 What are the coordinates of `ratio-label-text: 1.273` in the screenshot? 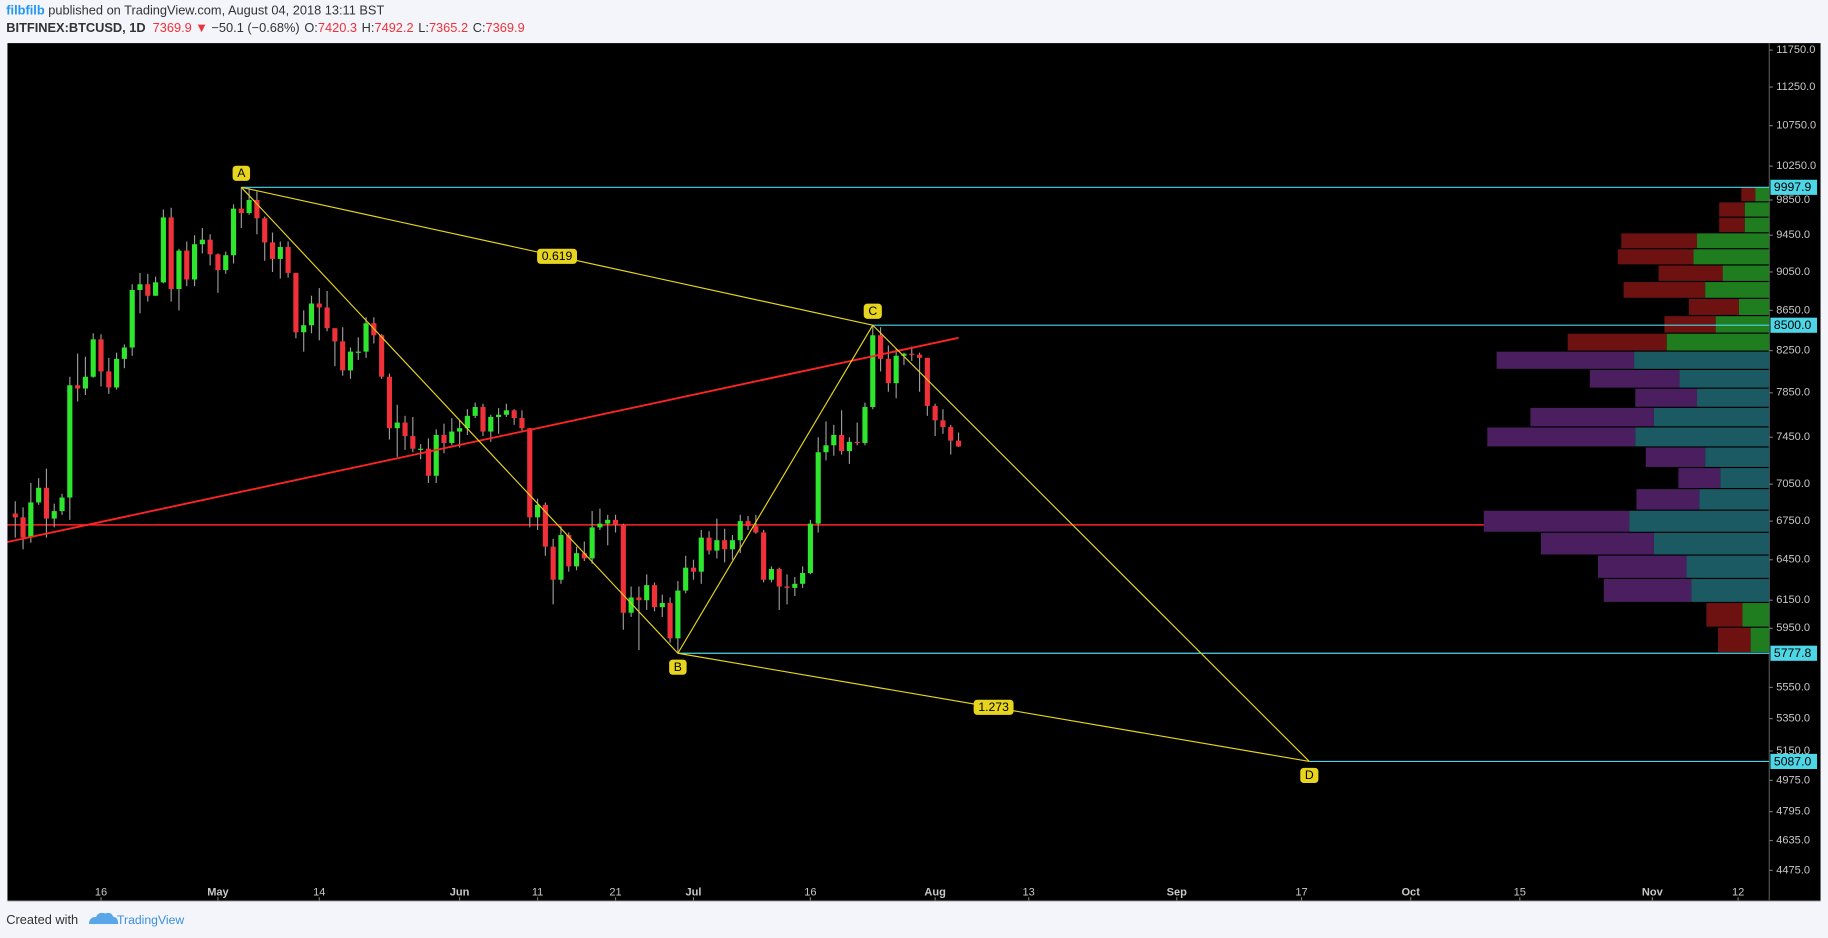 It's located at (993, 707).